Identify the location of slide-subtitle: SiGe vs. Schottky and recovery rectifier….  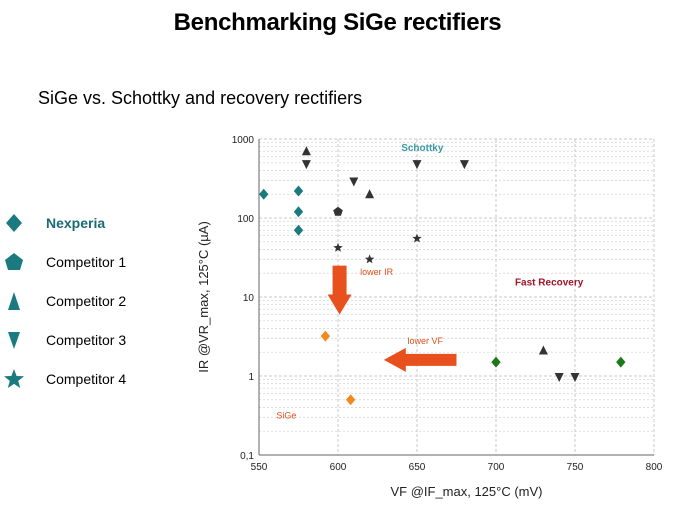
(200, 98).